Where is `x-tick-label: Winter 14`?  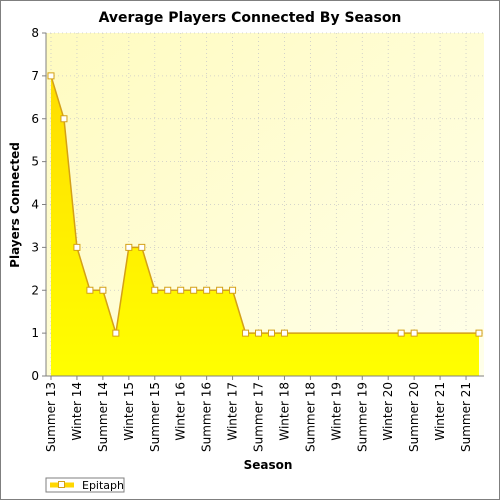 x-tick-label: Winter 14 is located at coordinates (77, 411).